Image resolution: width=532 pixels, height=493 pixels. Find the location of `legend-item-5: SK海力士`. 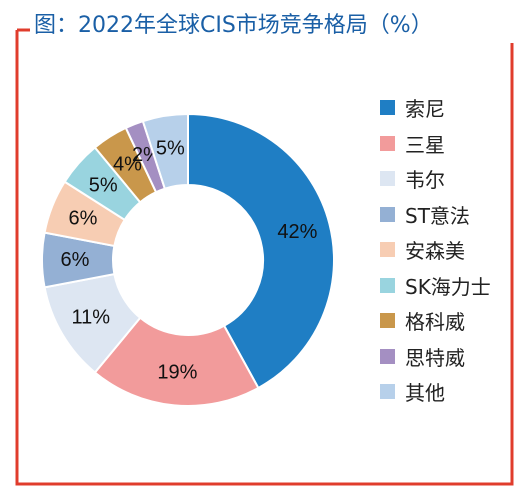

legend-item-5: SK海力士 is located at coordinates (450, 286).